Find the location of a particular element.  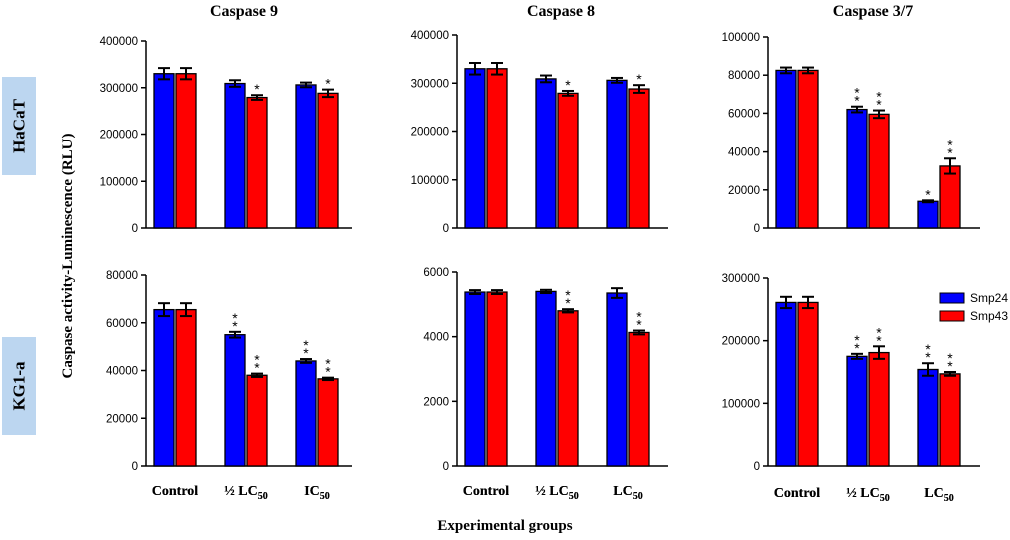

significance-smp24-2: ** is located at coordinates (306, 349).